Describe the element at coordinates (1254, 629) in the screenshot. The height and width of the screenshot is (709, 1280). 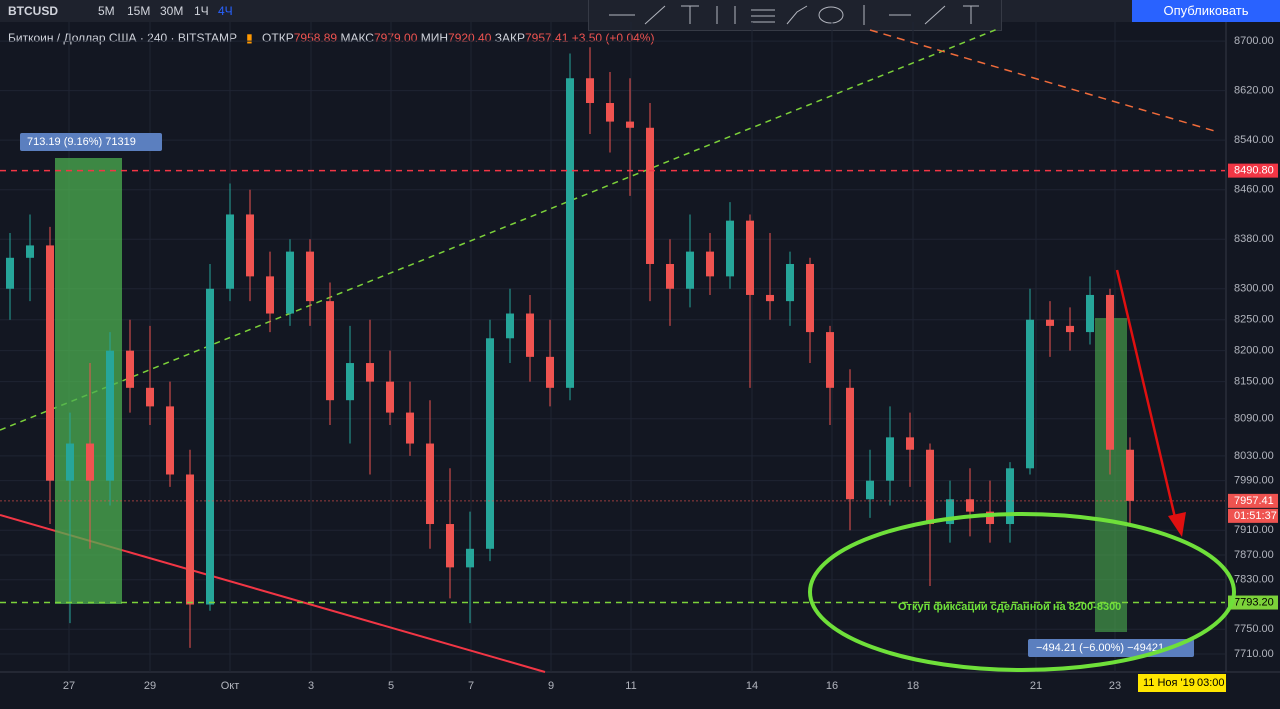
I see `y-tick-label: 7750.00` at that location.